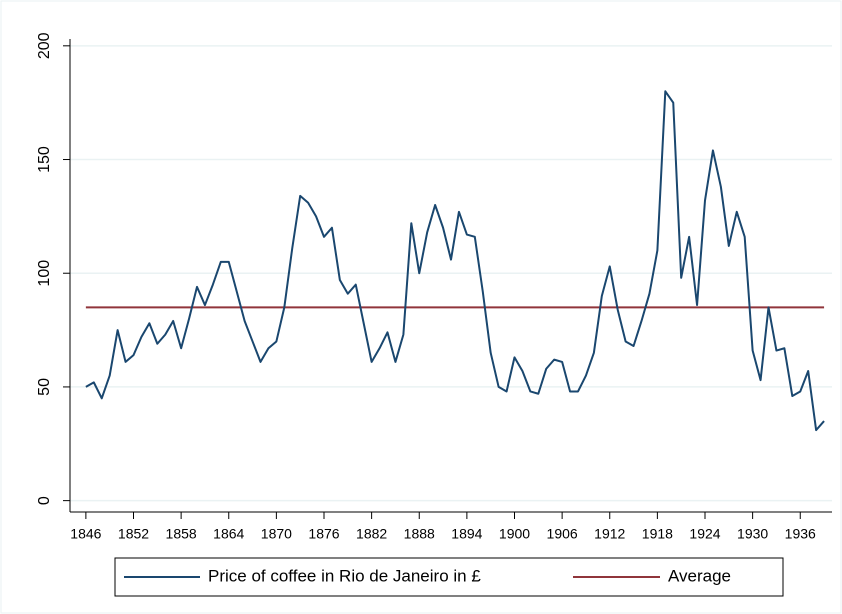 The width and height of the screenshot is (842, 614). What do you see at coordinates (609, 534) in the screenshot?
I see `x-tick-label: 1912` at bounding box center [609, 534].